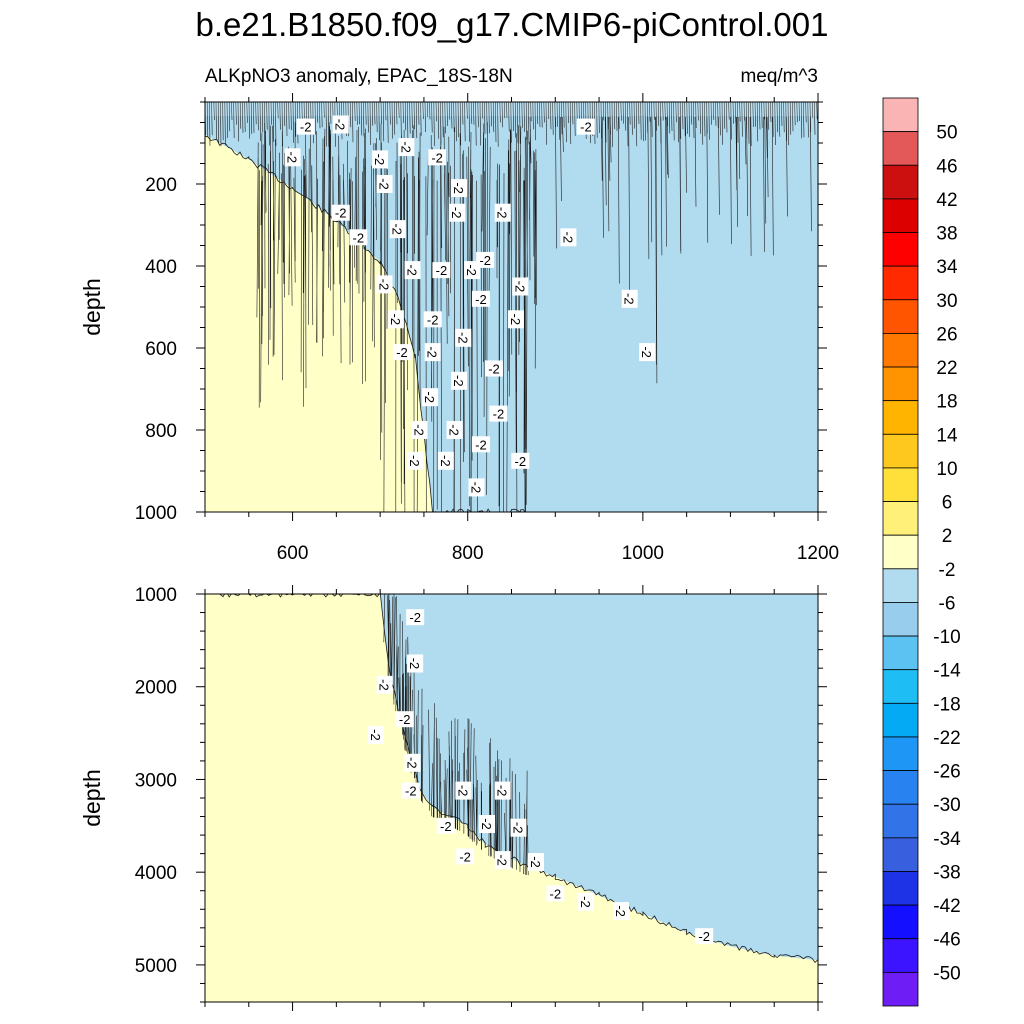  What do you see at coordinates (946, 805) in the screenshot?
I see `colorbar-level-label: -30` at bounding box center [946, 805].